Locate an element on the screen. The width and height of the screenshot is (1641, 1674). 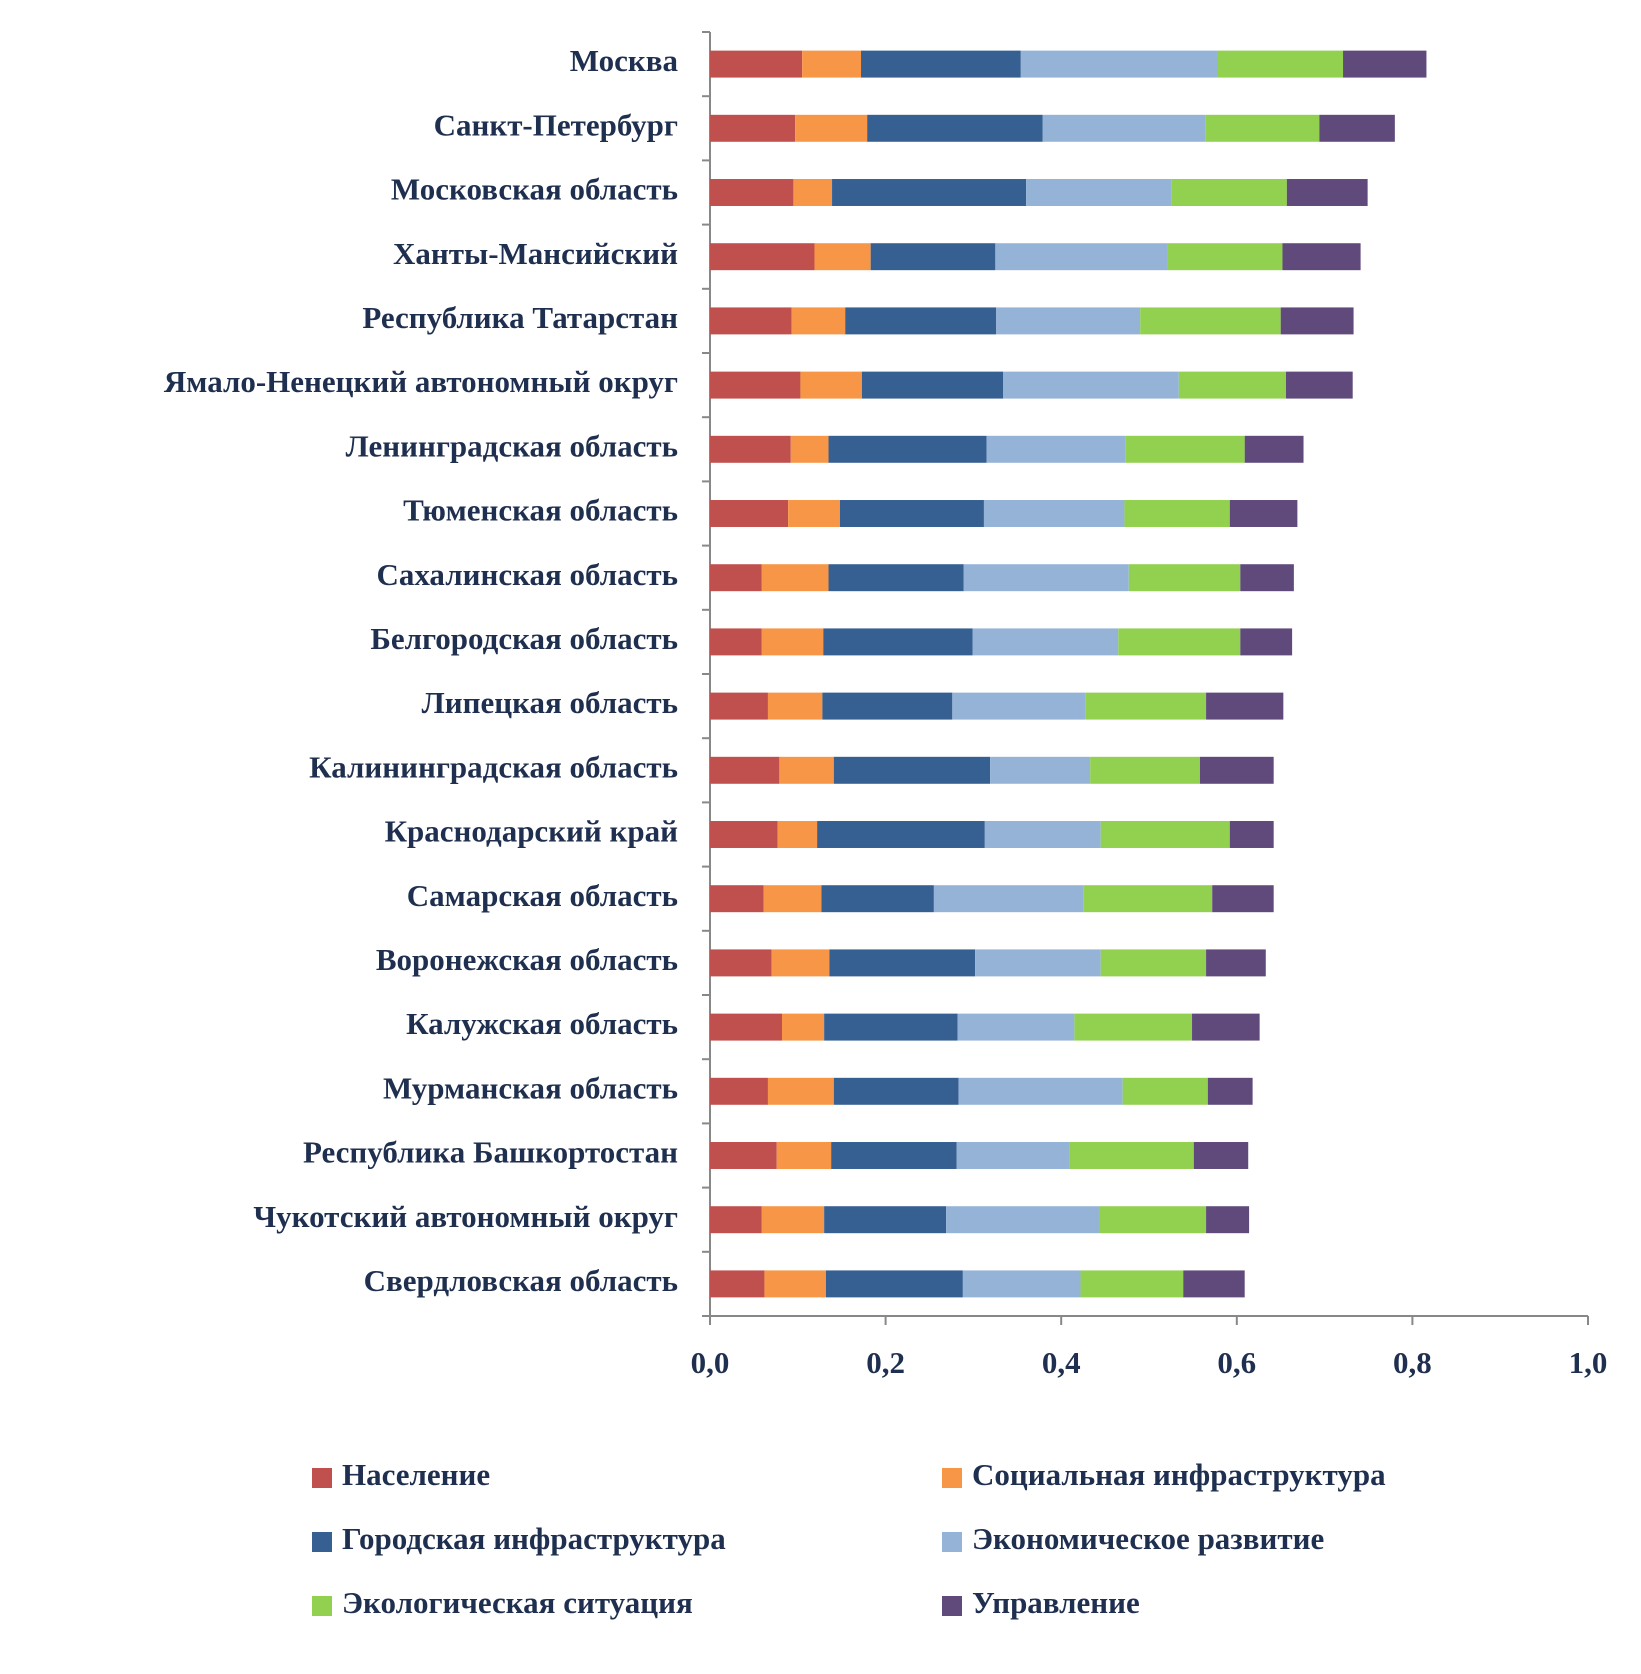
y-tick-label: Свердловская область is located at coordinates (521, 1280).